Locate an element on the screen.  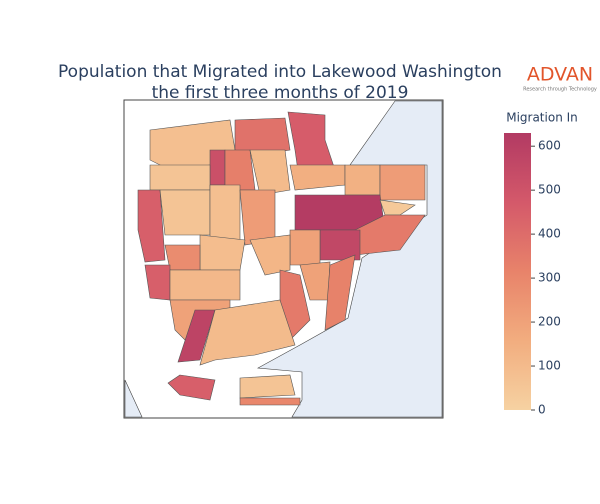
logo-tagline: Research through Technology is located at coordinates (560, 90).